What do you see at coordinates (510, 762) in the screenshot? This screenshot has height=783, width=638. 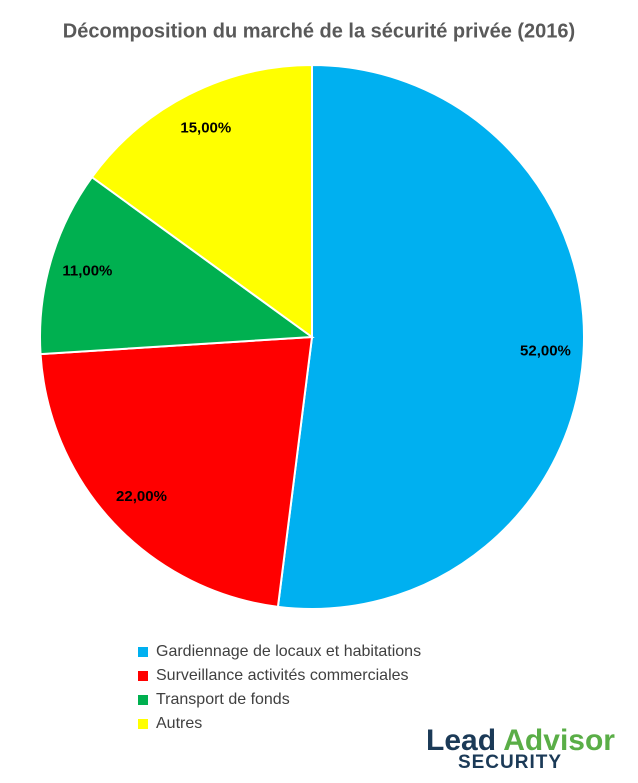 I see `logo-sub: SECURITY` at bounding box center [510, 762].